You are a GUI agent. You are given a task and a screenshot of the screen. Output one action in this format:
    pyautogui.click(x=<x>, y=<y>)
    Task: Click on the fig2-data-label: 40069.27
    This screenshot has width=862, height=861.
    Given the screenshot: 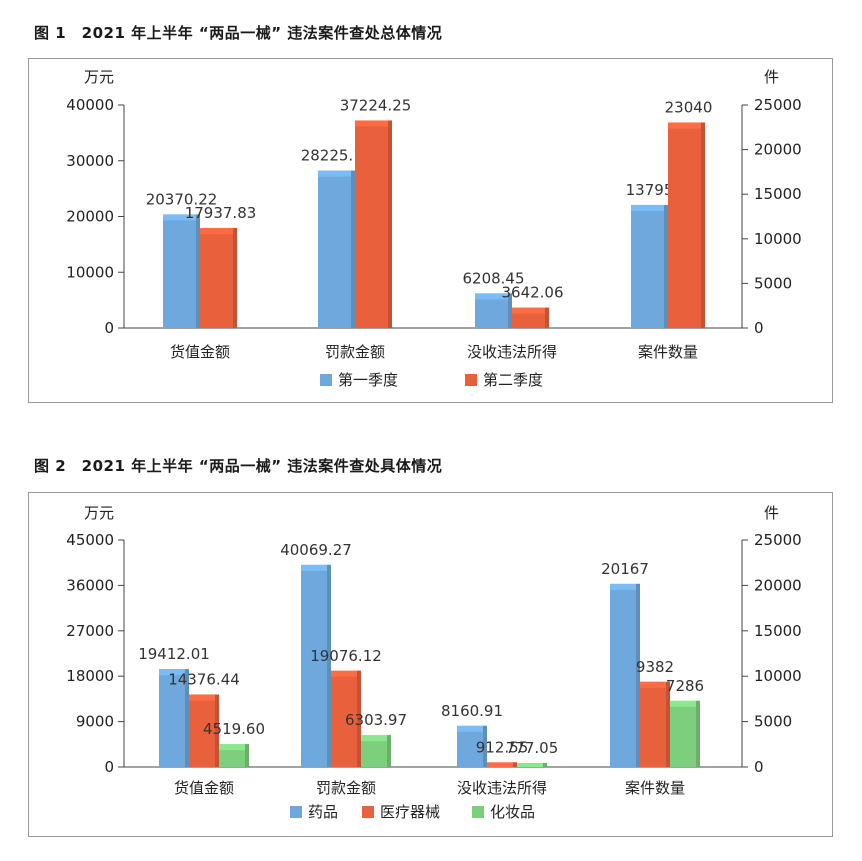 What is the action you would take?
    pyautogui.click(x=316, y=550)
    